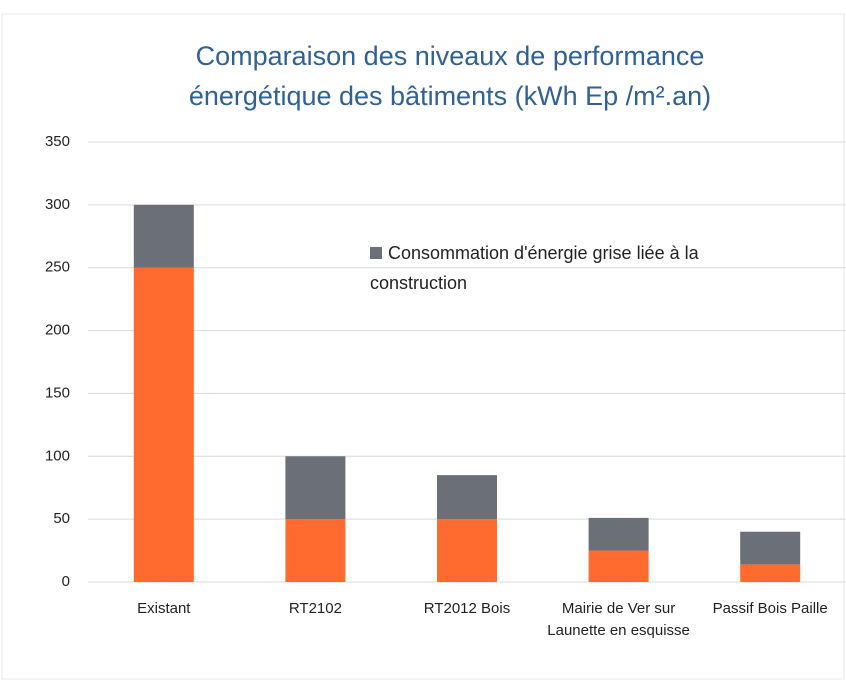 The height and width of the screenshot is (681, 846). What do you see at coordinates (57, 204) in the screenshot?
I see `y-tick-label: 300` at bounding box center [57, 204].